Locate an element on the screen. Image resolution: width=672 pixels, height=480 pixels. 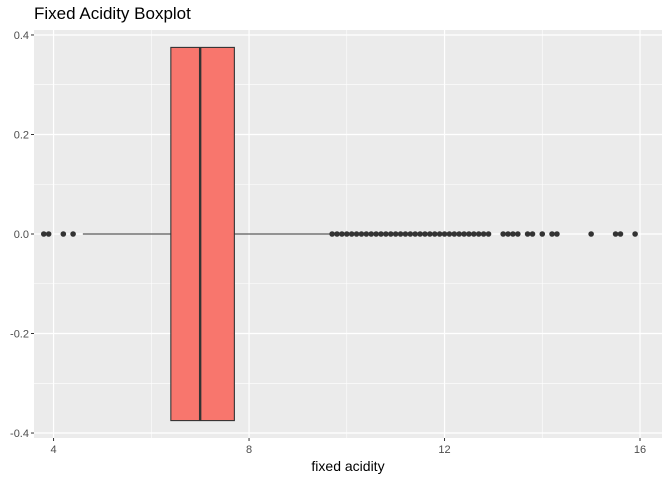
x-axis-title: fixed acidity is located at coordinates (347, 466).